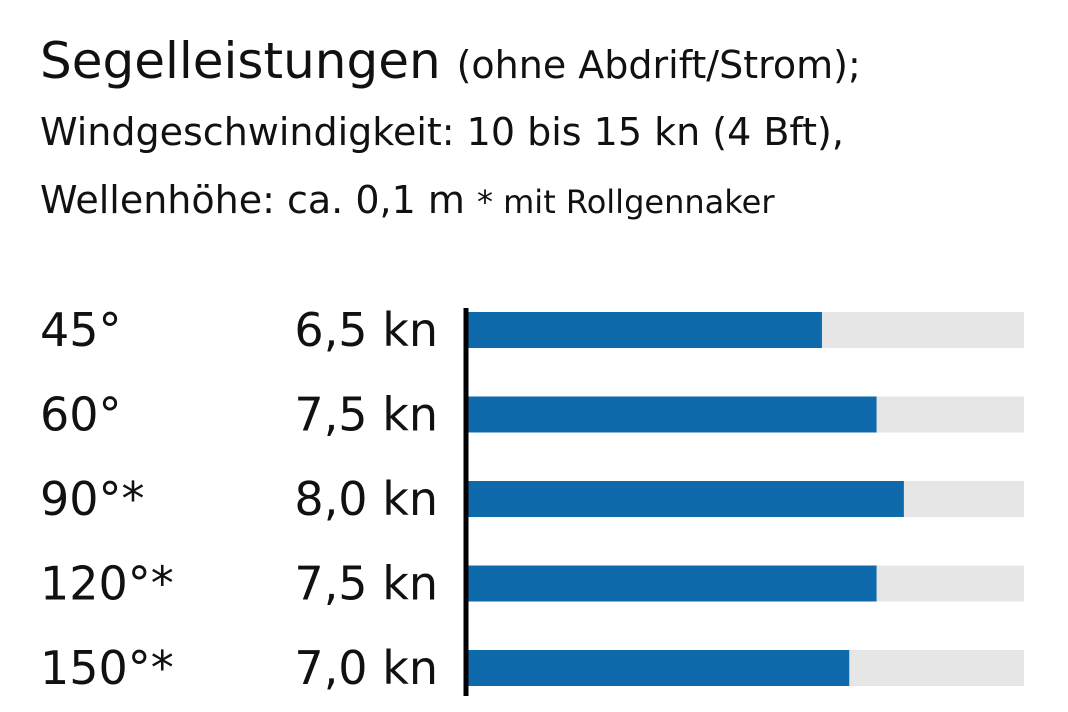  I want to click on category-label: 90°*, so click(92, 499).